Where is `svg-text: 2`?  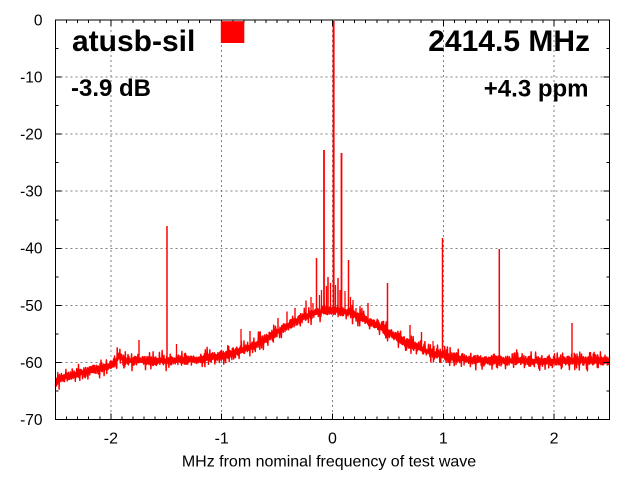 svg-text: 2 is located at coordinates (554, 439).